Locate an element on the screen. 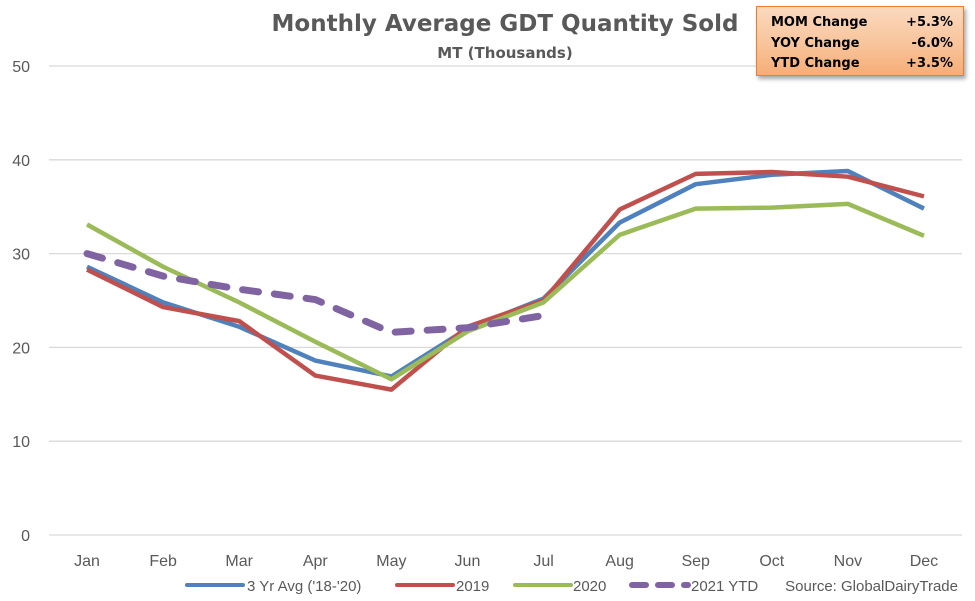 This screenshot has width=975, height=601. y-tick-label: 0 is located at coordinates (25, 536).